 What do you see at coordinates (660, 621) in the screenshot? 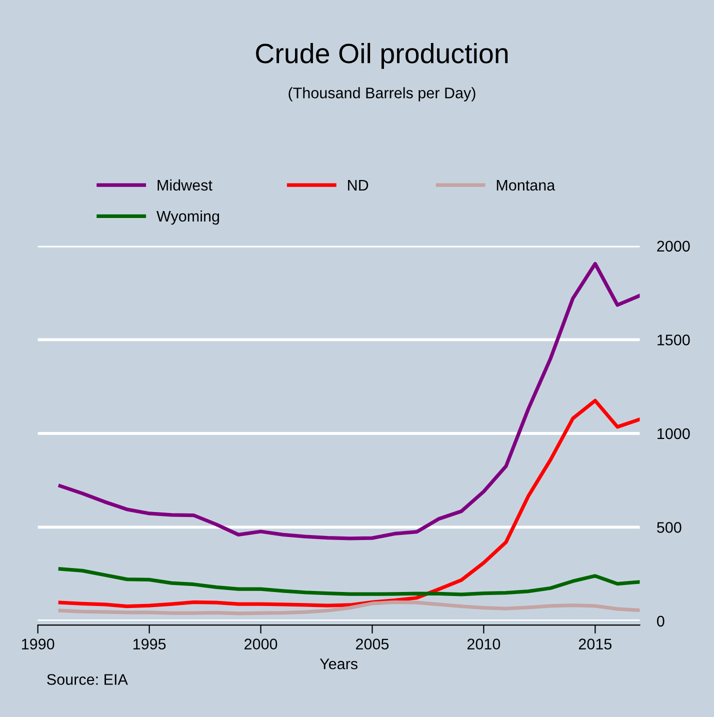
I see `y-tick-label: 0` at bounding box center [660, 621].